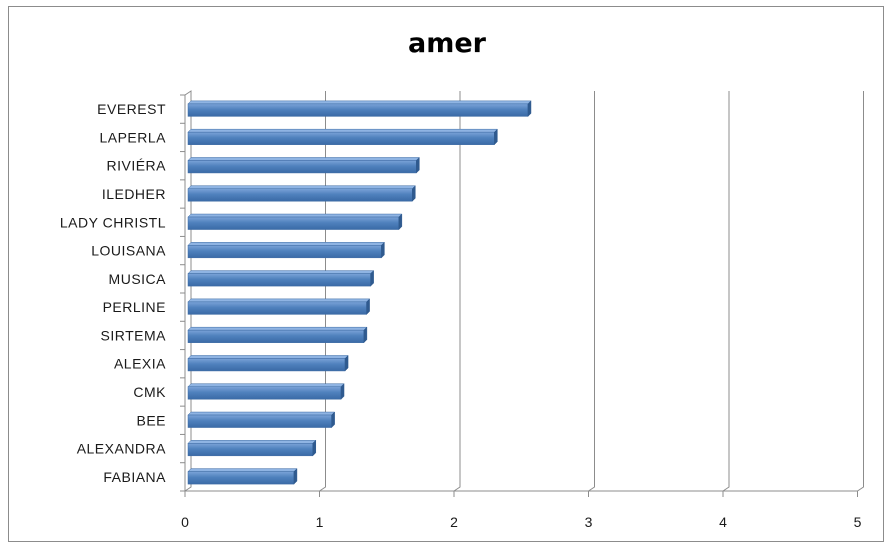 This screenshot has height=549, width=894. What do you see at coordinates (132, 137) in the screenshot?
I see `category-label: LAPERLA` at bounding box center [132, 137].